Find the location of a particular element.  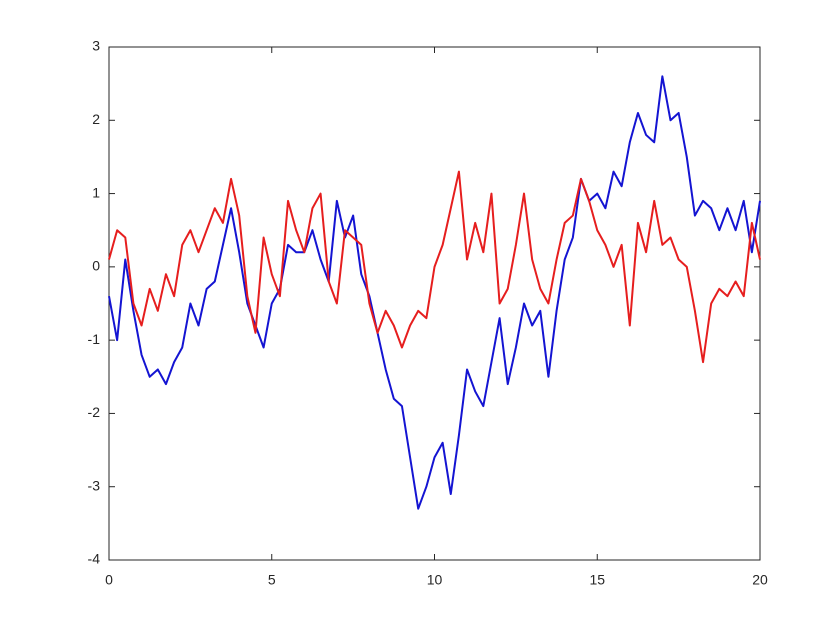

y-tick-label: -4 is located at coordinates (94, 559).